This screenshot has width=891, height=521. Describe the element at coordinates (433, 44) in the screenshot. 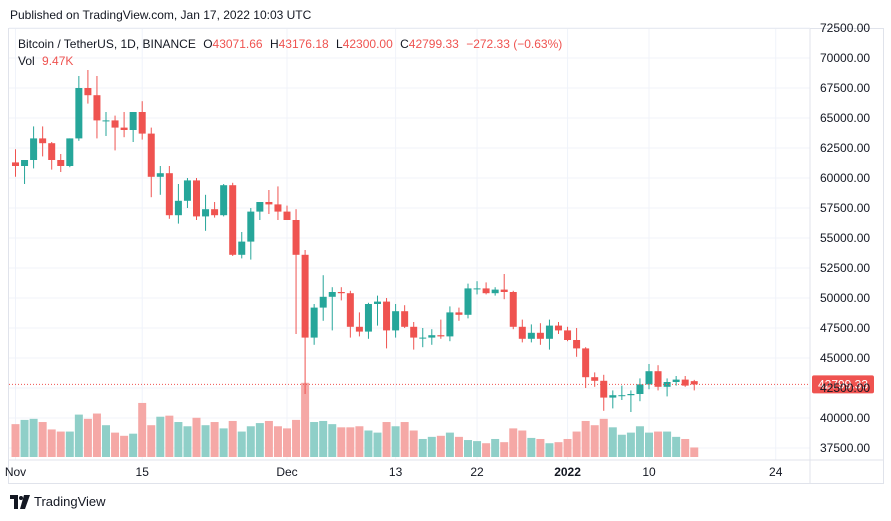

I see `legend-close-value: 42799.33` at that location.